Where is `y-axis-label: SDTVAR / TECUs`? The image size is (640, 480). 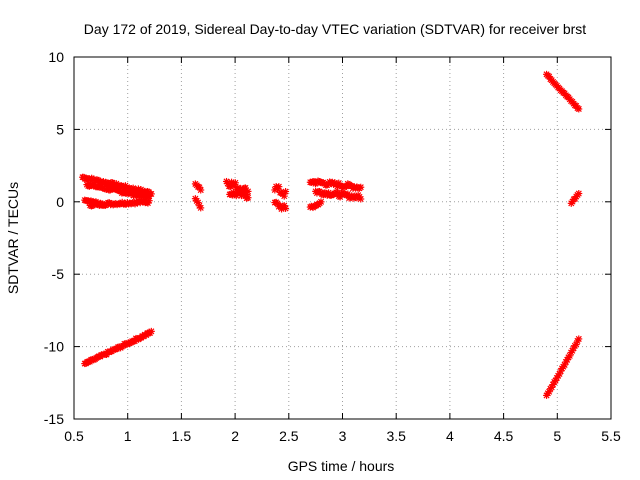
y-axis-label: SDTVAR / TECUs is located at coordinates (13, 238).